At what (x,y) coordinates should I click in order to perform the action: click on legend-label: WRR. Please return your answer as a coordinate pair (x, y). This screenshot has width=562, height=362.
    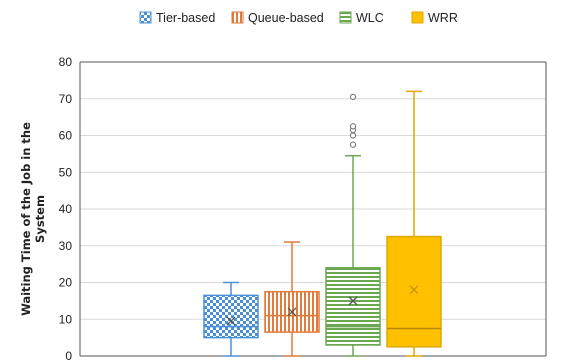
    Looking at the image, I should click on (443, 18).